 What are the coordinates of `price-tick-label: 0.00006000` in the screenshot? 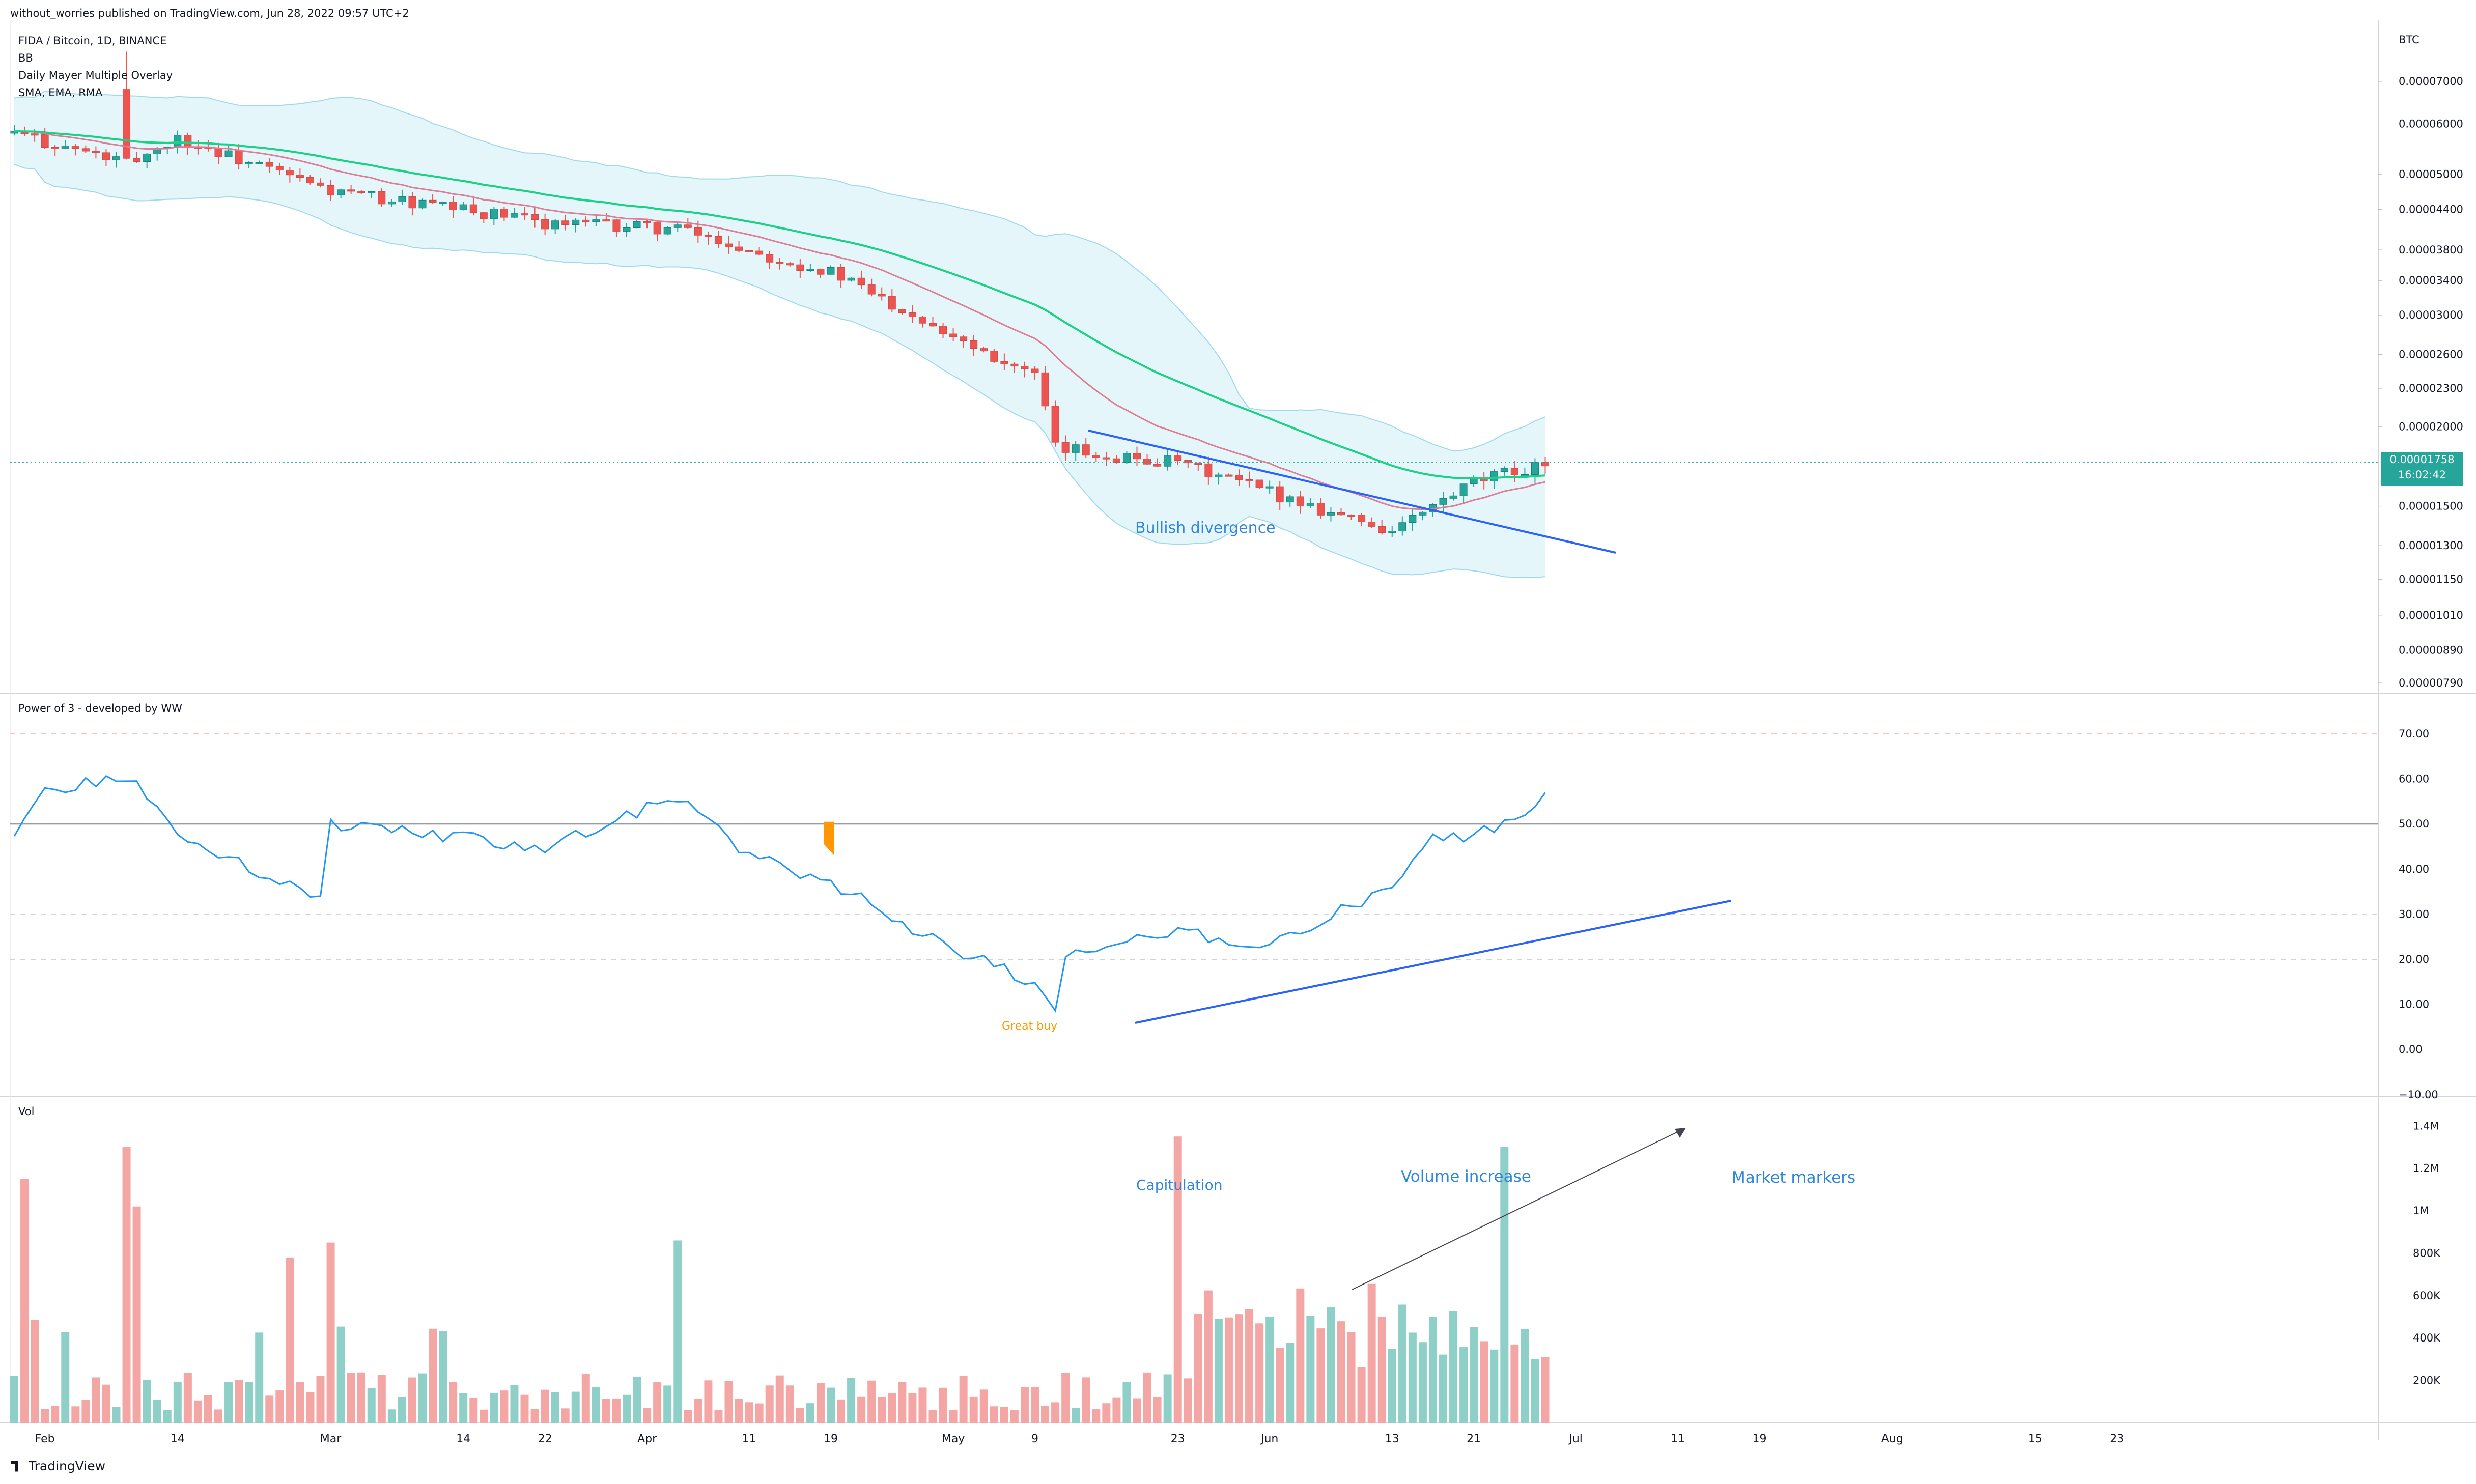 It's located at (2431, 124).